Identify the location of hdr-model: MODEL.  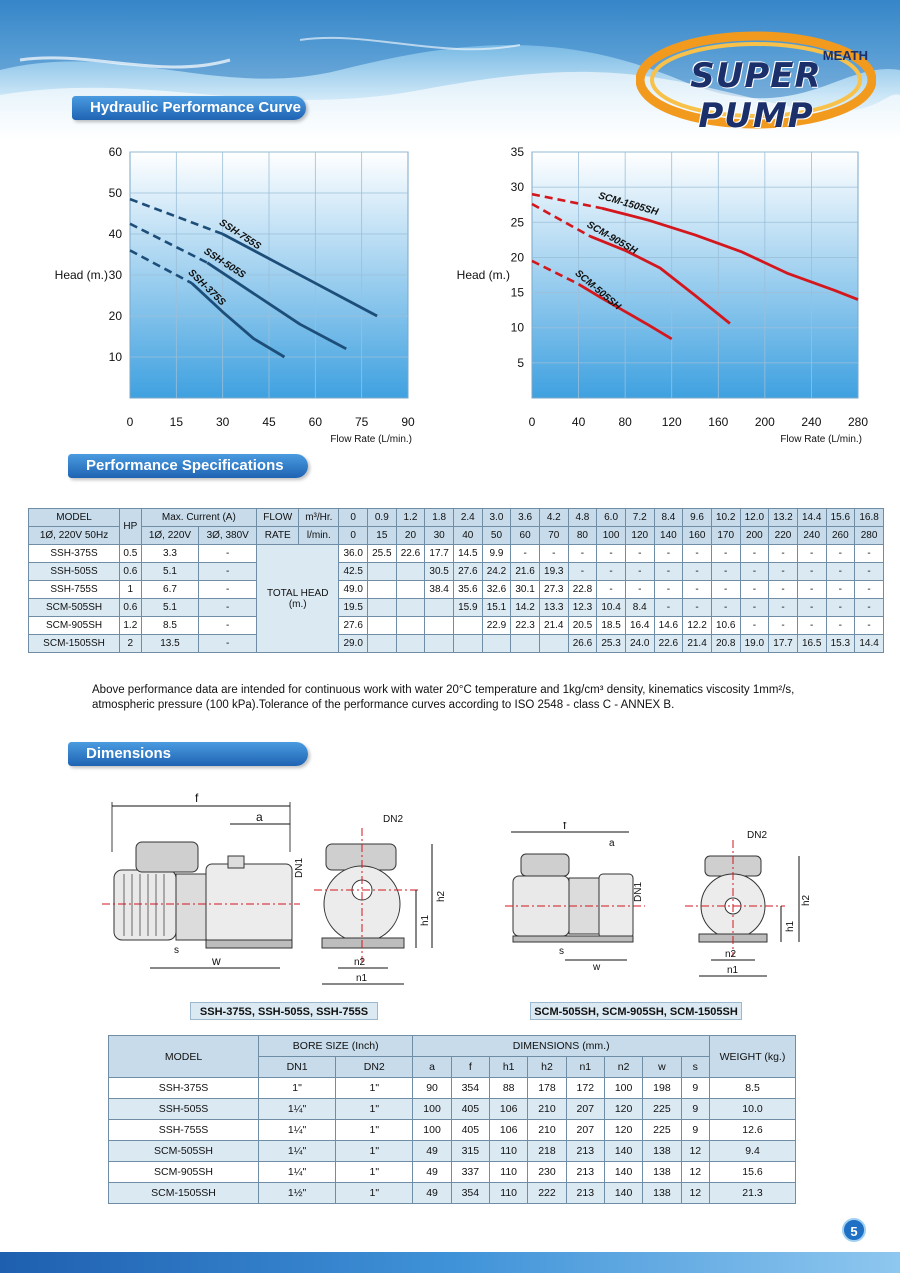
(74, 517).